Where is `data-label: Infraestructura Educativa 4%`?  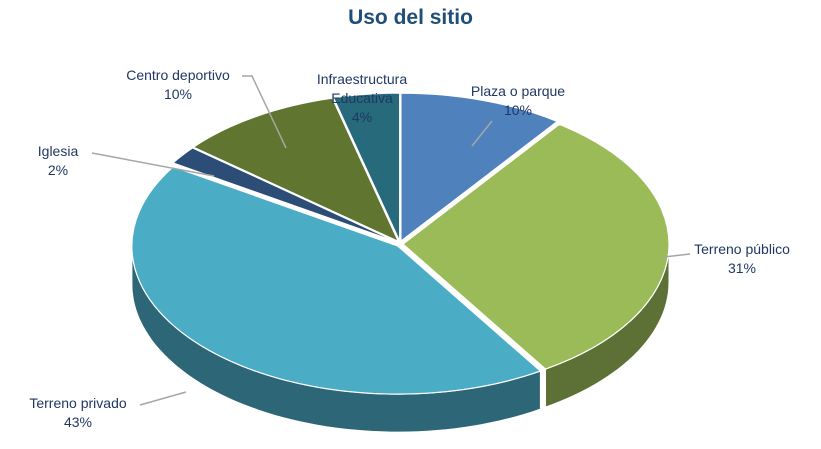 data-label: Infraestructura Educativa 4% is located at coordinates (362, 98).